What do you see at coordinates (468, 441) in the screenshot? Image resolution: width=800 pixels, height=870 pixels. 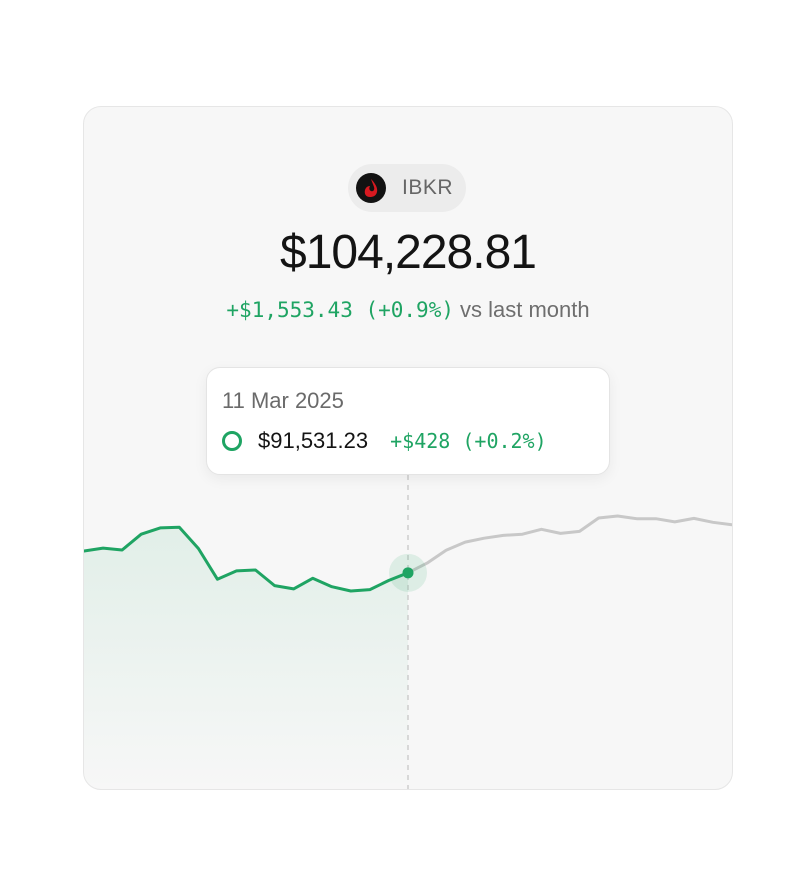 I see `tooltip-change: +$428 (+0.2%)` at bounding box center [468, 441].